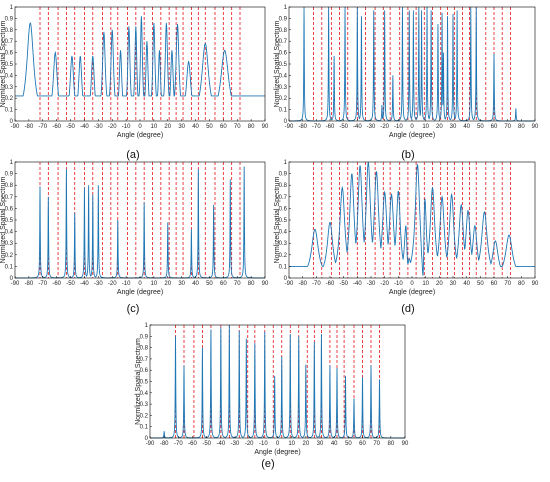 The height and width of the screenshot is (482, 550). Describe the element at coordinates (140, 292) in the screenshot. I see `x-axis-label: Angle (degree)` at that location.